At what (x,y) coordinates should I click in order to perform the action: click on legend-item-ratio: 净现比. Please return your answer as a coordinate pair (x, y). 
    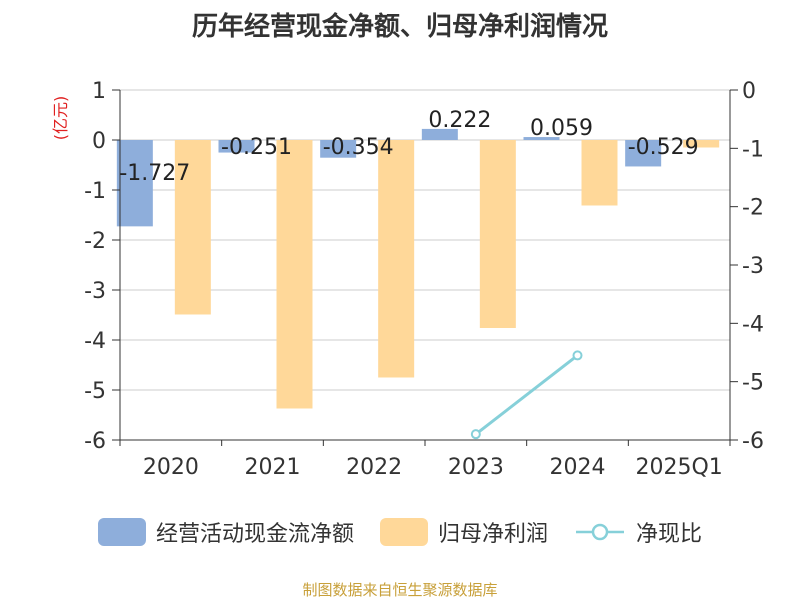
    Looking at the image, I should click on (638, 532).